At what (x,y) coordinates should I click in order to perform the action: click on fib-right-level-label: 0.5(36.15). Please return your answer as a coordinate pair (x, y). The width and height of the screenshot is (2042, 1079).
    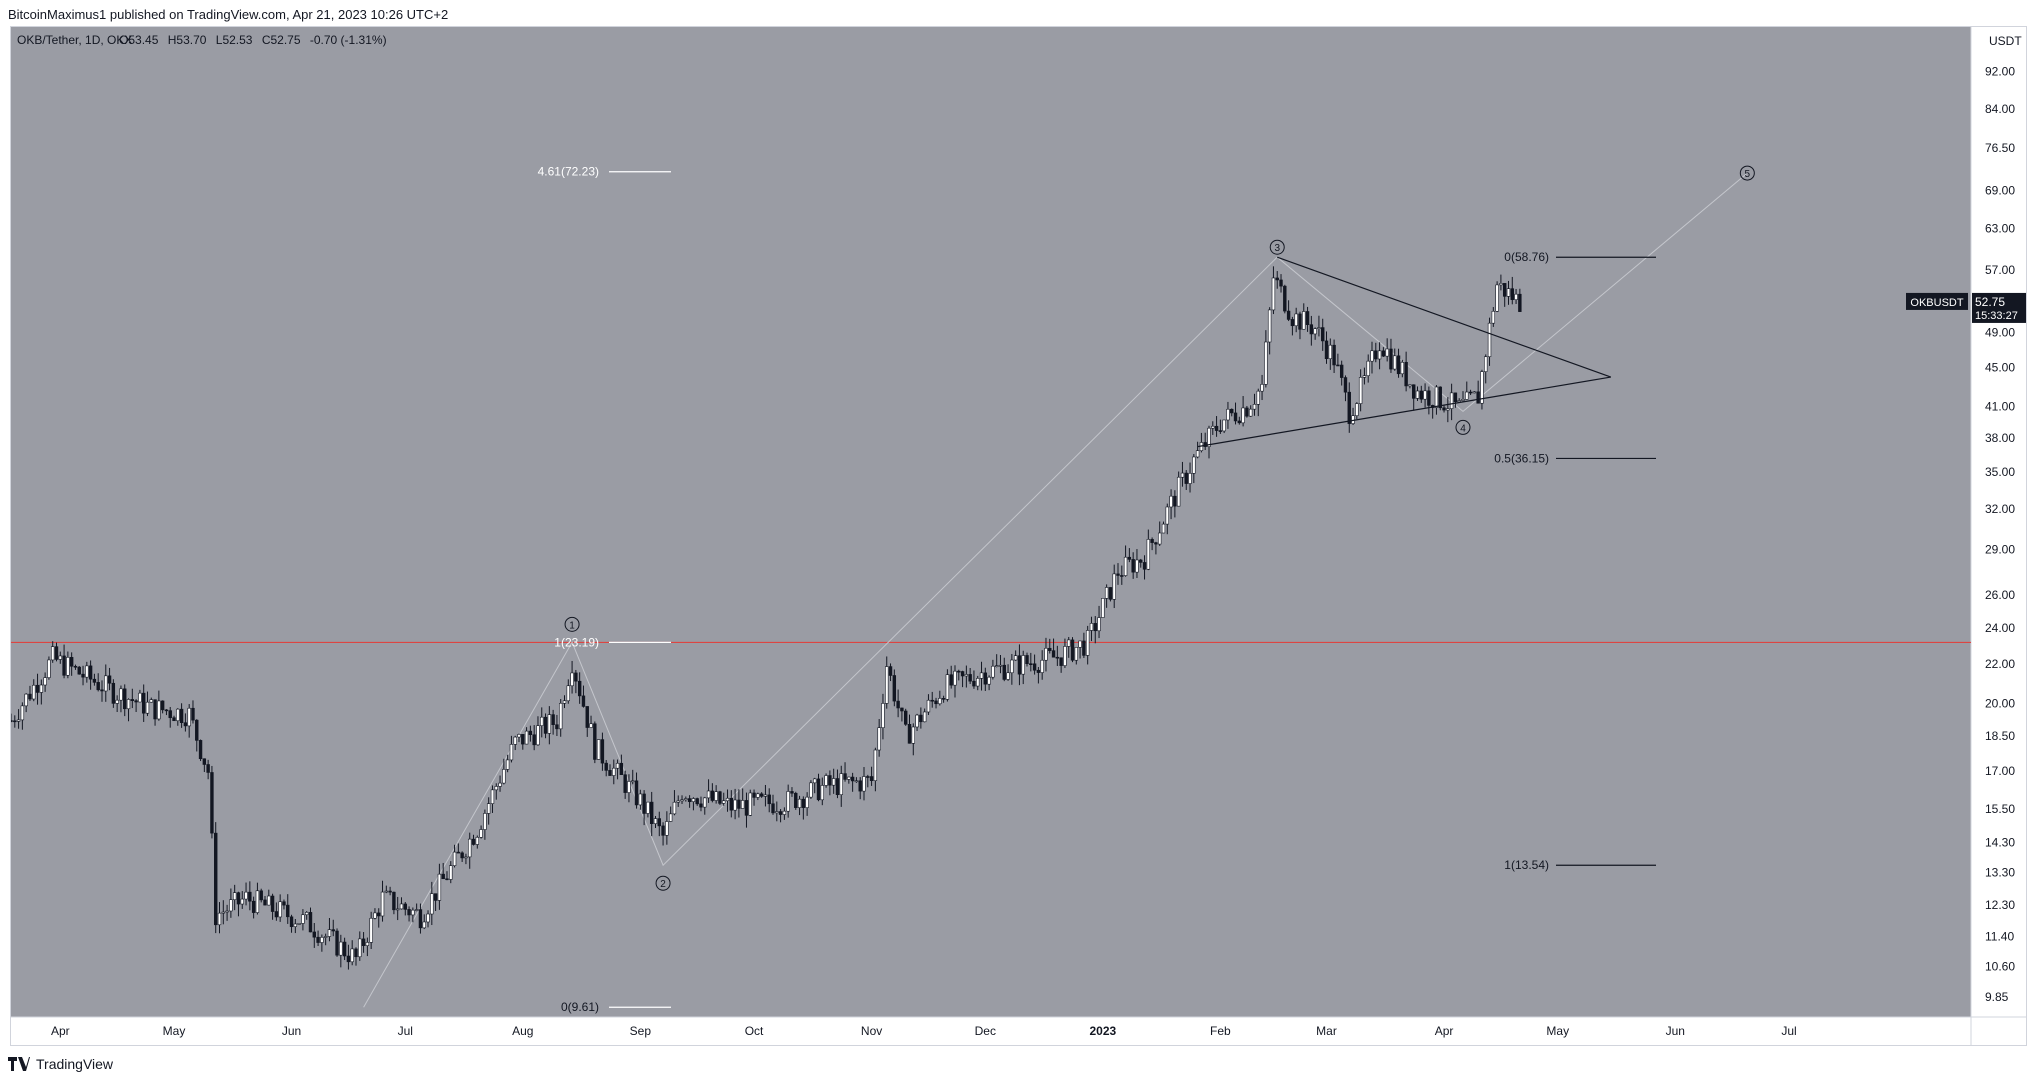
    Looking at the image, I should click on (1521, 458).